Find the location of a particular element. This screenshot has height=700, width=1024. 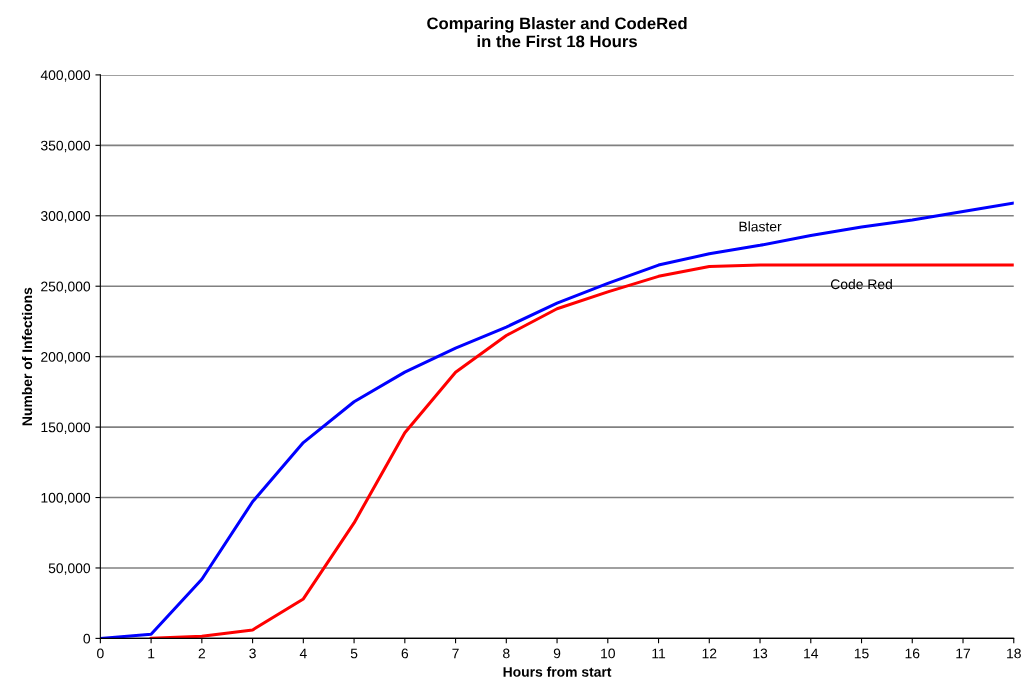

x-tick-label: 2 is located at coordinates (202, 653).